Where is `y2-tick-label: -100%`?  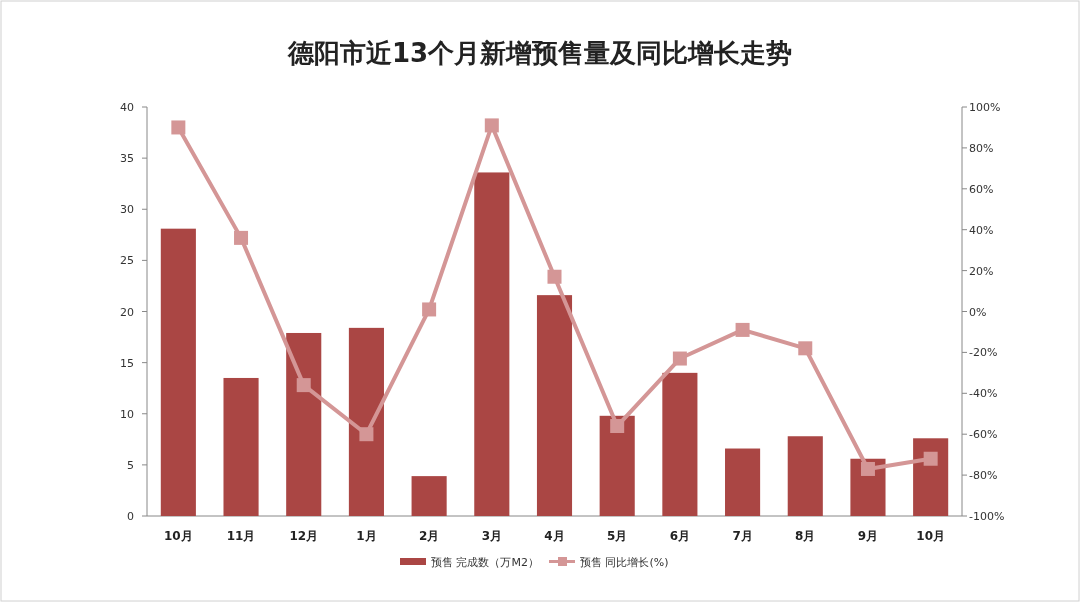 y2-tick-label: -100% is located at coordinates (987, 516).